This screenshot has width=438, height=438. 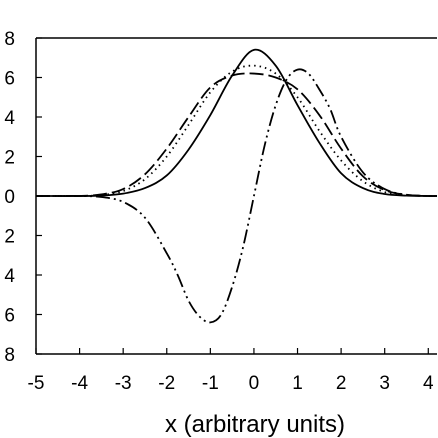 I want to click on x-tick-label: -4, so click(x=79, y=383).